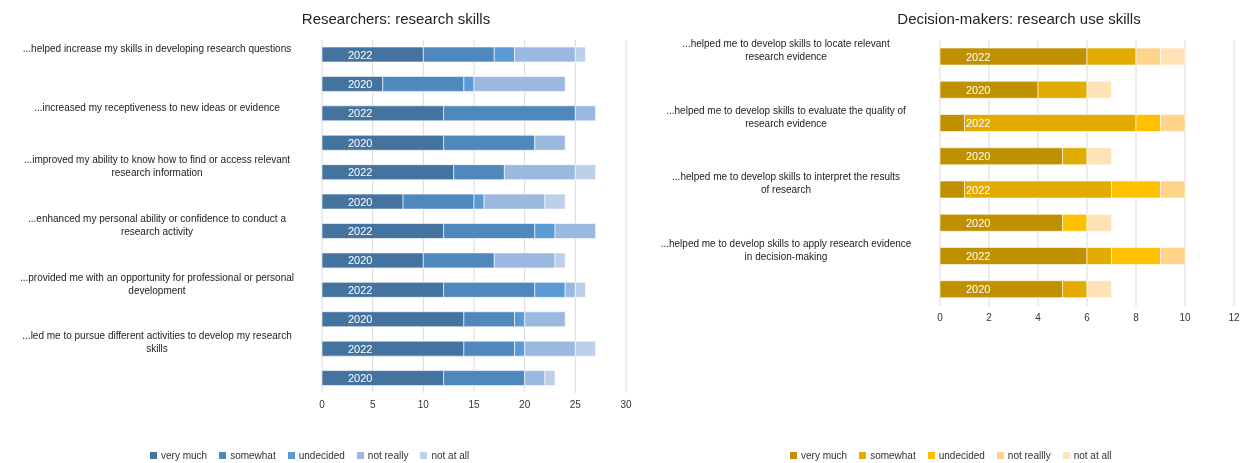 The width and height of the screenshot is (1256, 463). Describe the element at coordinates (157, 342) in the screenshot. I see `text: ...led me to pursue different activities to develop my research skills` at that location.